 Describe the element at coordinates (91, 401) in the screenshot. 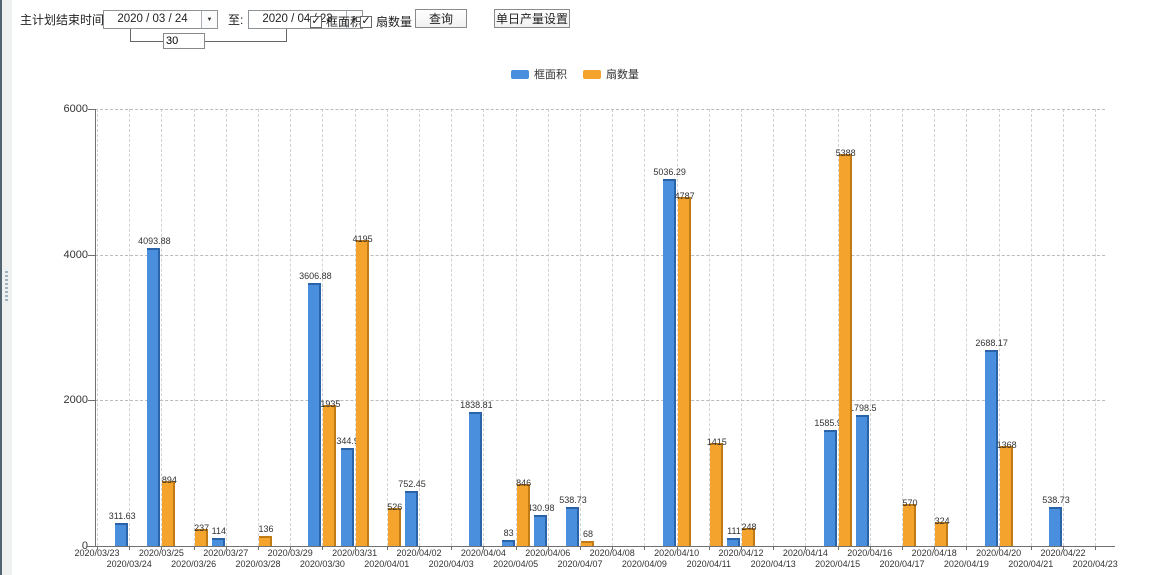

I see `y-axis-tick` at that location.